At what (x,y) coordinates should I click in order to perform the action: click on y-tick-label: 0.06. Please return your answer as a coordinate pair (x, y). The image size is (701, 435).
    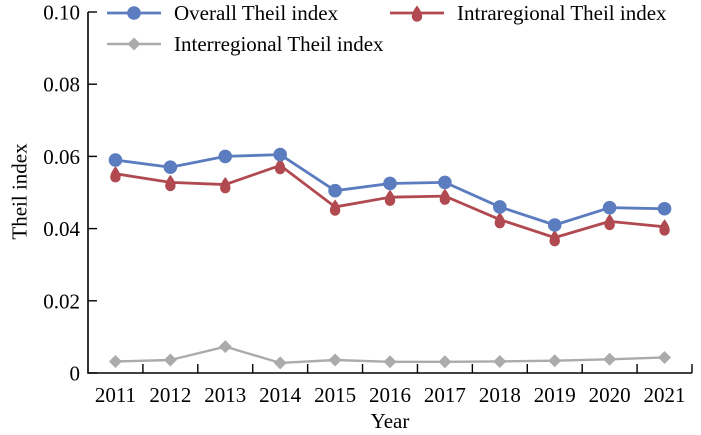
    Looking at the image, I should click on (61, 157).